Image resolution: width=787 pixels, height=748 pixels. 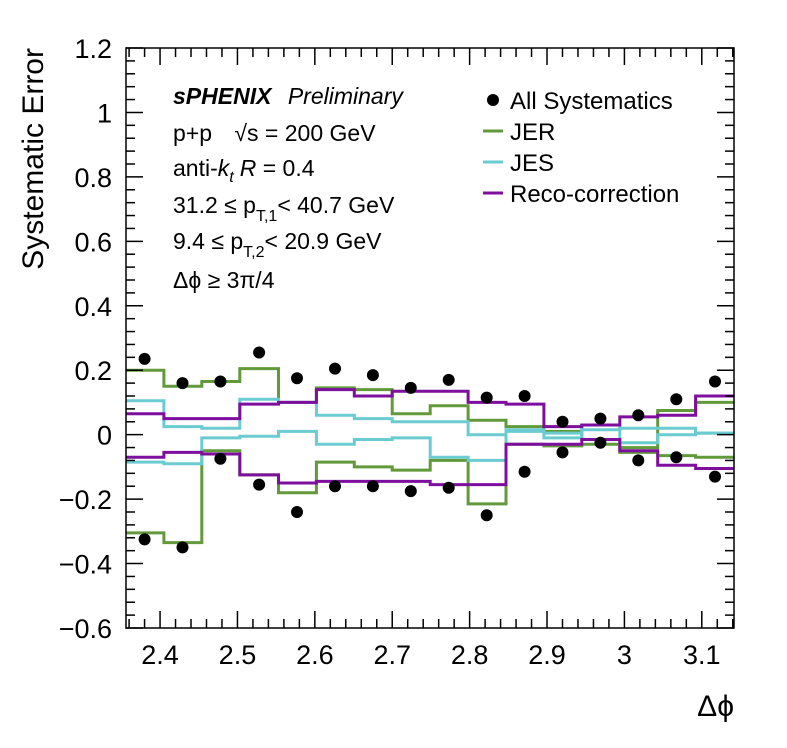 I want to click on legend-marker-all-systematics, so click(x=493, y=100).